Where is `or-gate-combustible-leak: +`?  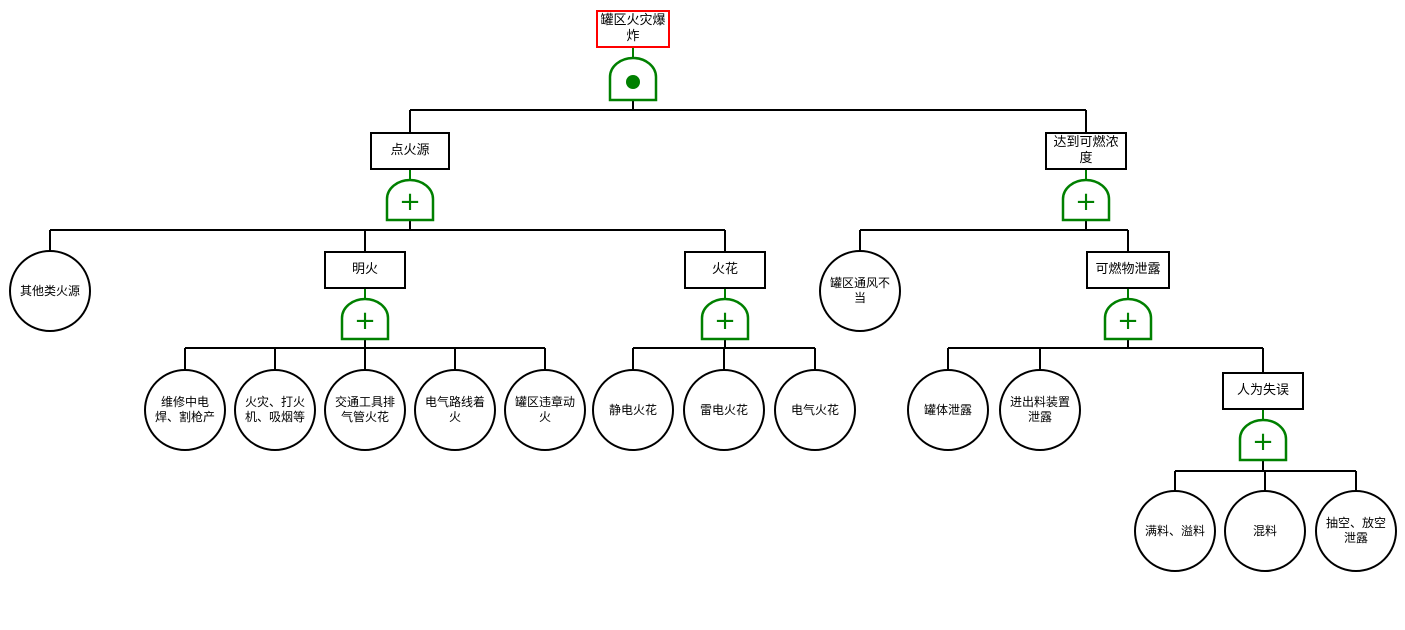
or-gate-combustible-leak: + is located at coordinates (1128, 319).